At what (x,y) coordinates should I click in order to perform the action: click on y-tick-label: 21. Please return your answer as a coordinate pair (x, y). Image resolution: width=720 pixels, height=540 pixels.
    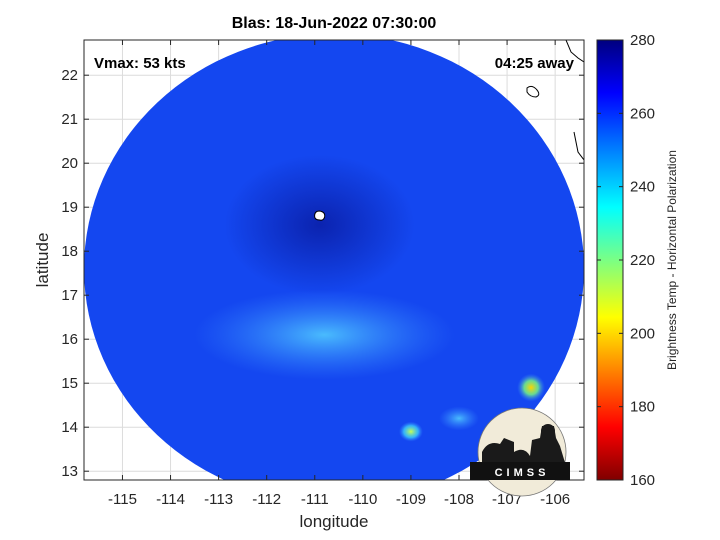
    Looking at the image, I should click on (69, 119).